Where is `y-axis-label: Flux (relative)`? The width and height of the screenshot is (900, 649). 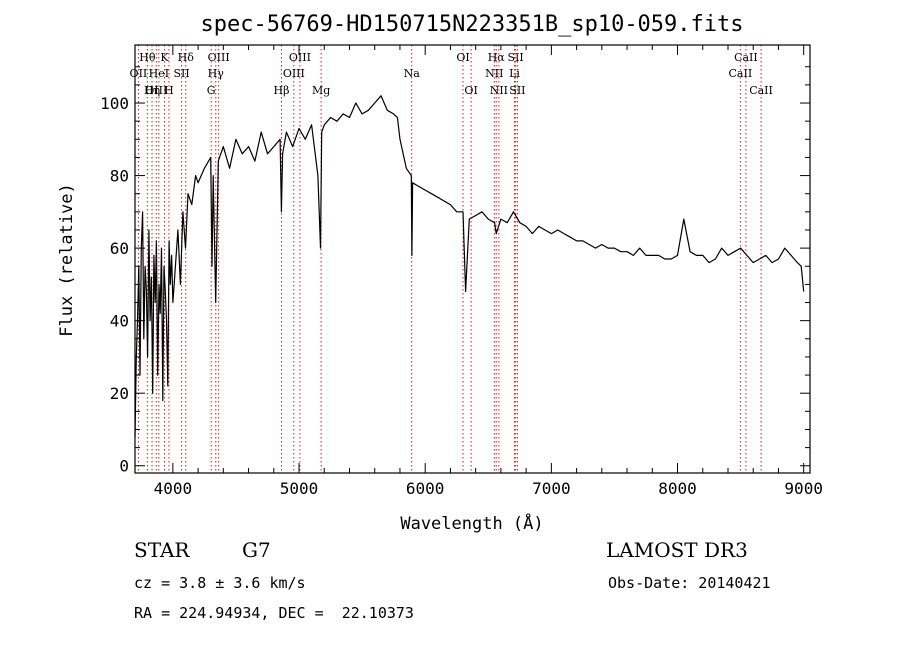
y-axis-label: Flux (relative) is located at coordinates (67, 260).